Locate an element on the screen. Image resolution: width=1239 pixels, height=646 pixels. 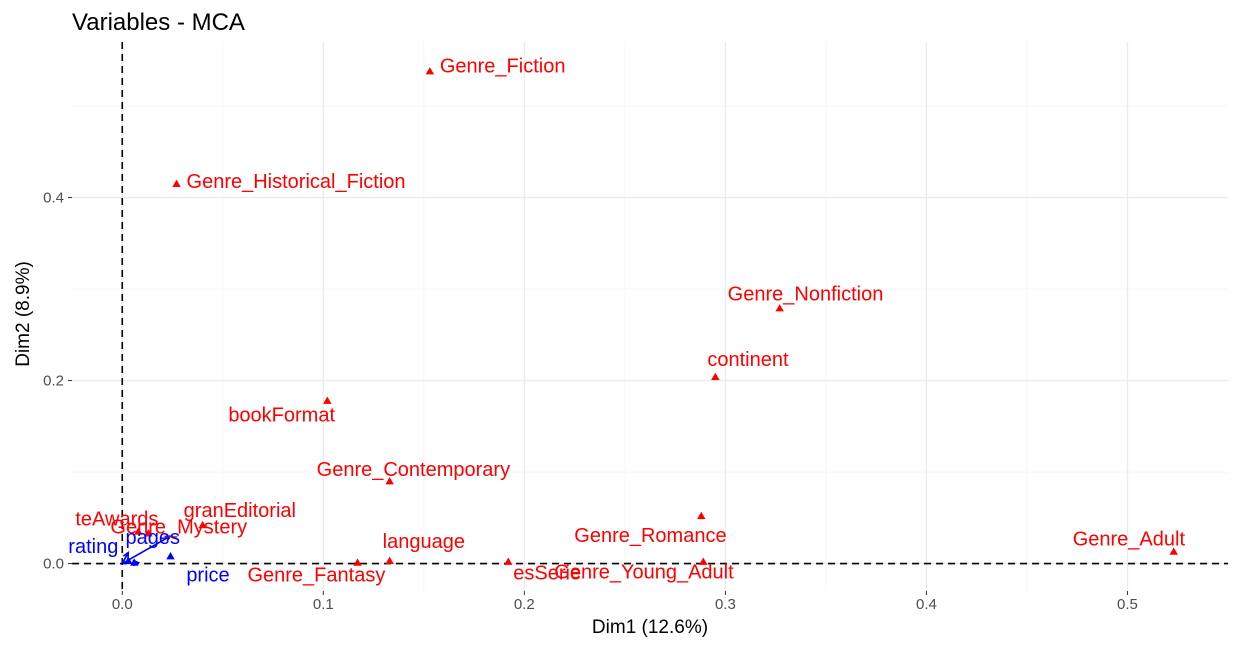
x-tick-label: 0.0 is located at coordinates (122, 604).